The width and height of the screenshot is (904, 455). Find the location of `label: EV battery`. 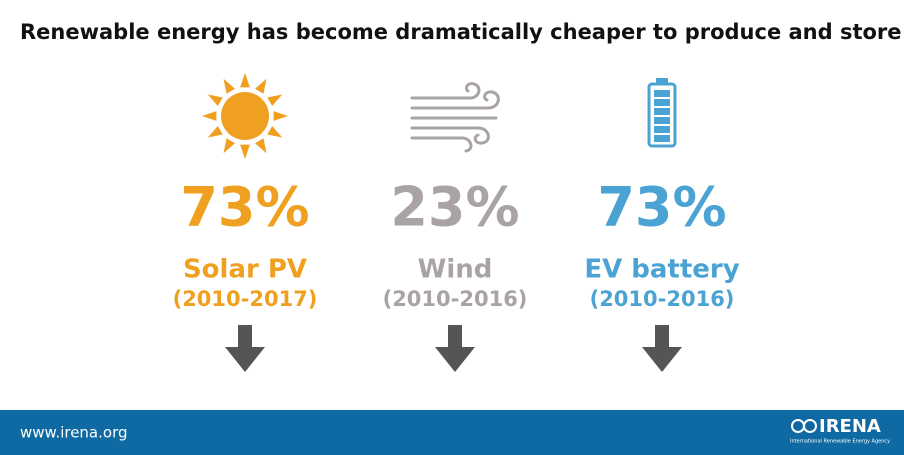

label: EV battery is located at coordinates (661, 270).